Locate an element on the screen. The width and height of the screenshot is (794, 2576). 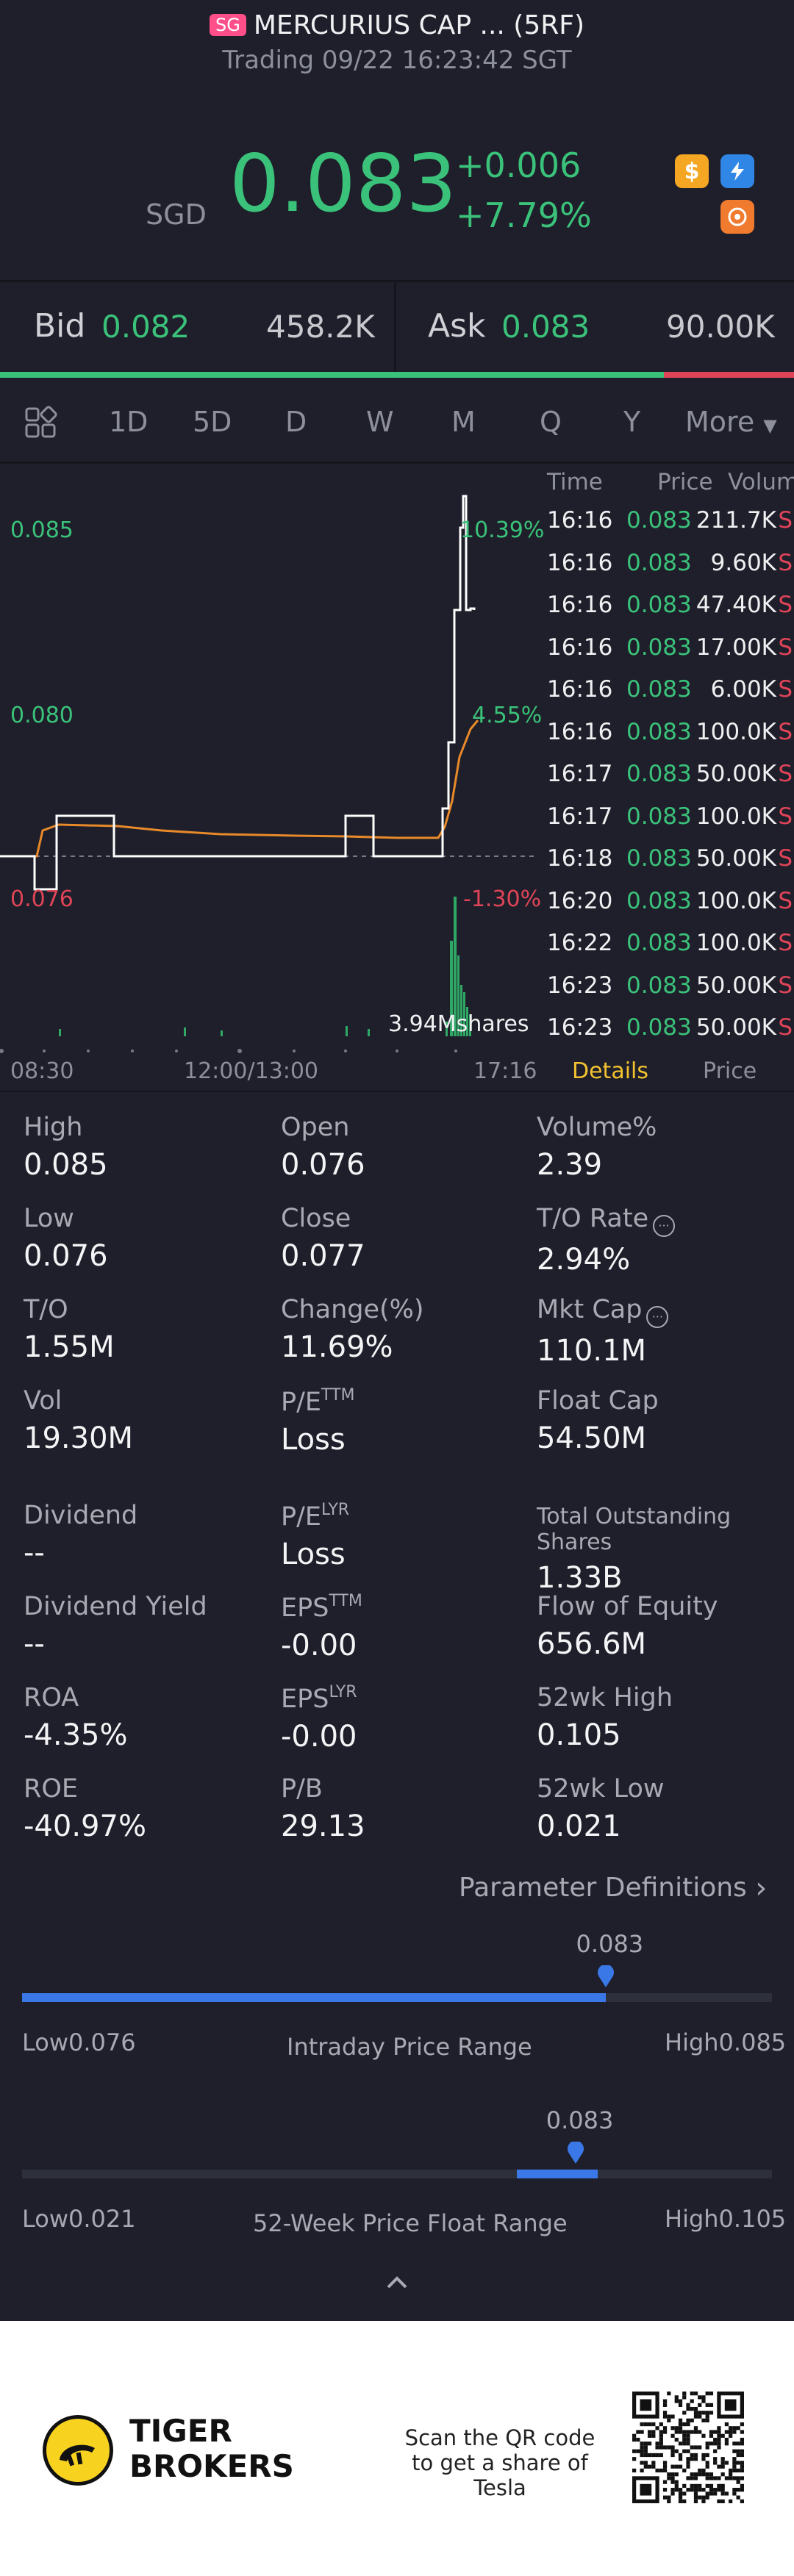
tab-q: Q is located at coordinates (551, 422).